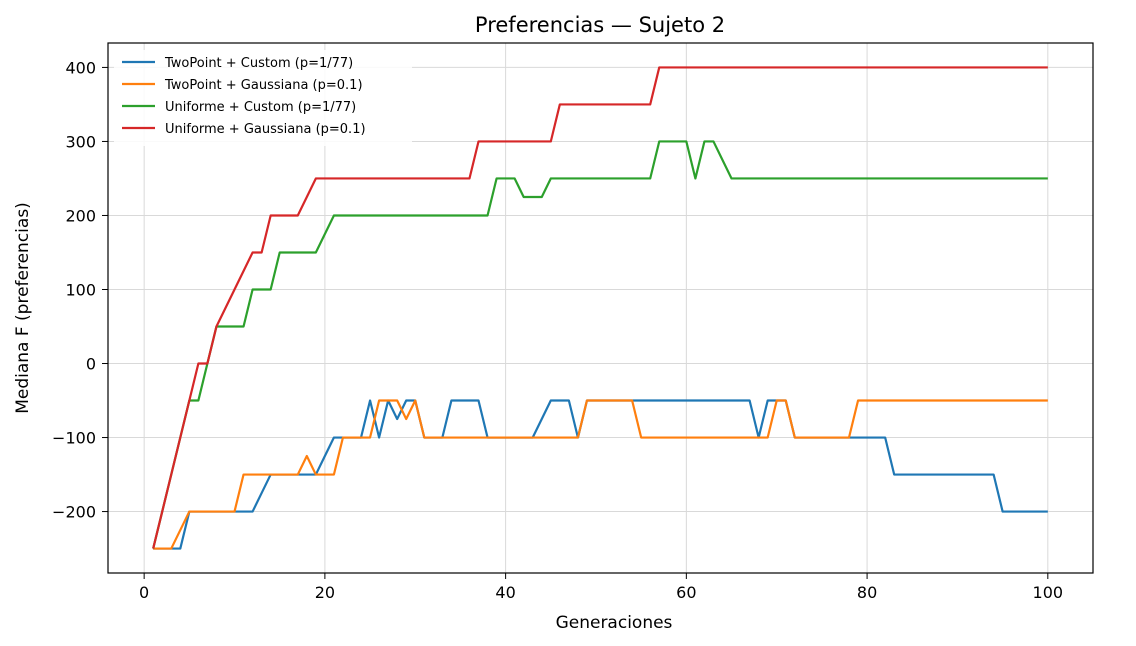 Image resolution: width=1136 pixels, height=646 pixels. Describe the element at coordinates (91, 364) in the screenshot. I see `y-tick-label: 0` at that location.